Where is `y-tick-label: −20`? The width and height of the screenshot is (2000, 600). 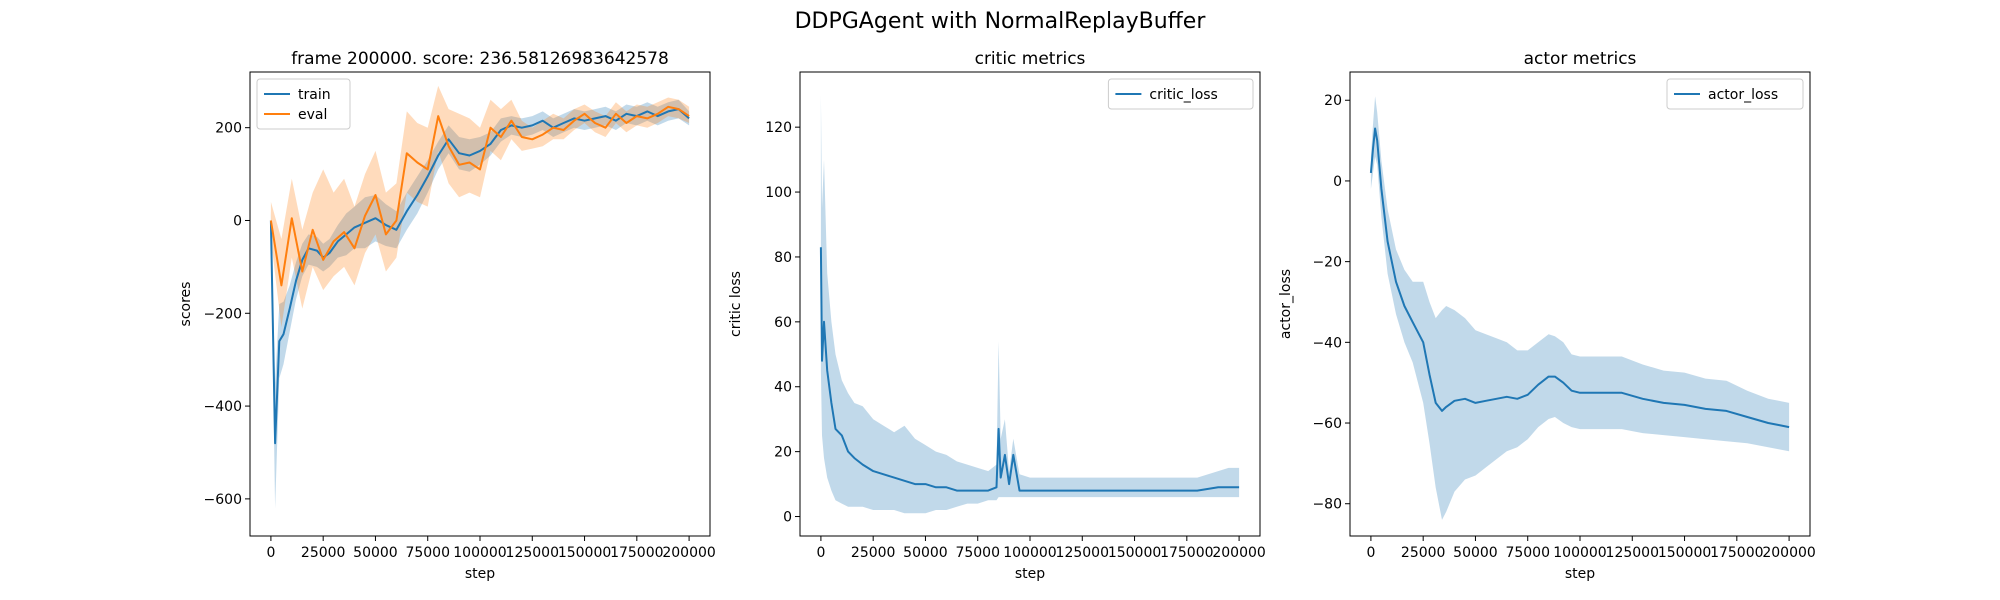 y-tick-label: −20 is located at coordinates (1327, 263).